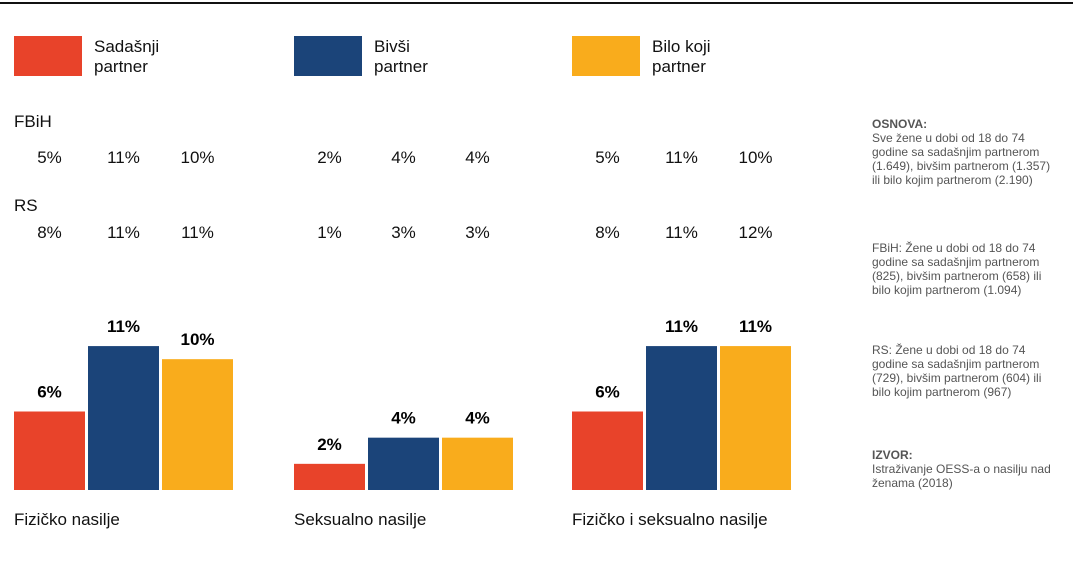 This screenshot has height=565, width=1073. I want to click on note-heading: OSNOVA:, so click(900, 124).